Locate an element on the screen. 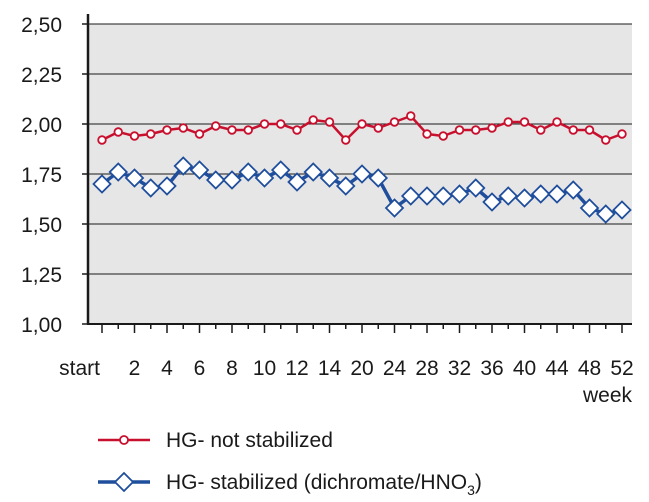 This screenshot has width=649, height=502. x-tick-label: 52 is located at coordinates (621, 368).